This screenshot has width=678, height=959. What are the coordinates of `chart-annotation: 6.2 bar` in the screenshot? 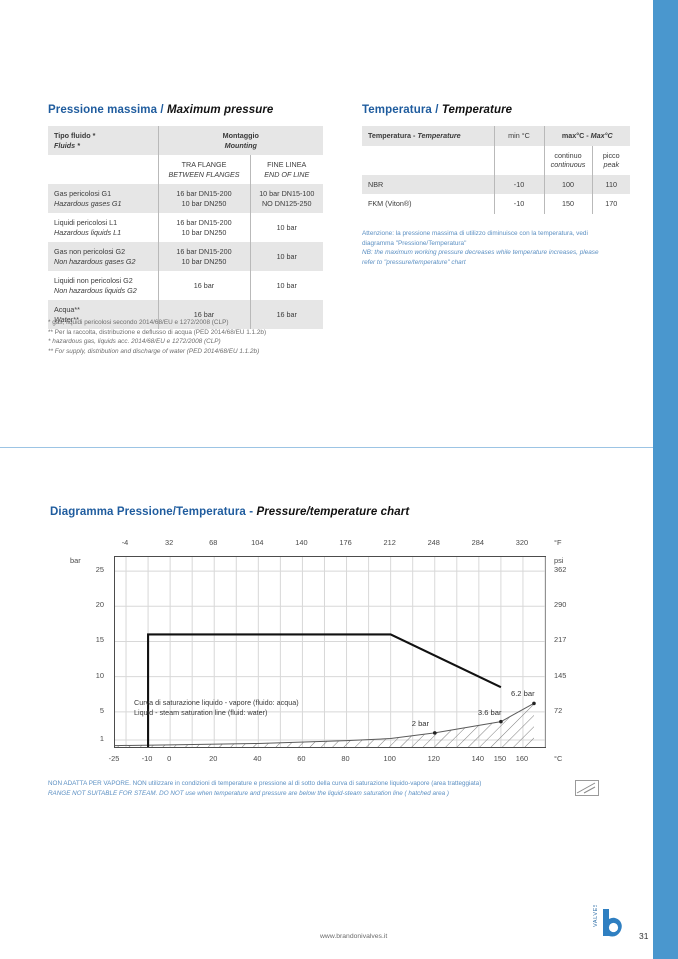 It's located at (522, 694).